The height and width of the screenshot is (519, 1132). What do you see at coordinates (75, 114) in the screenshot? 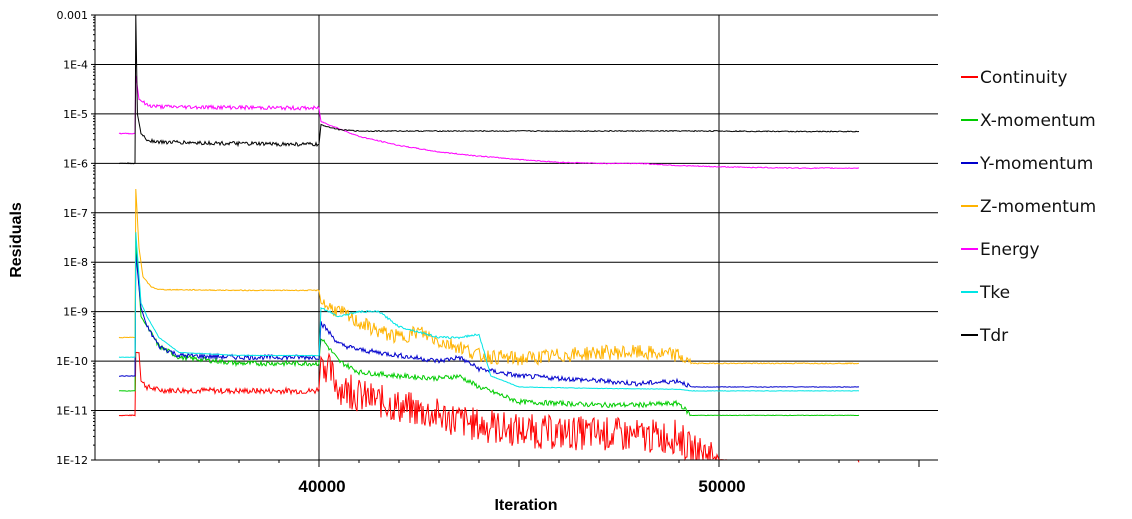
I see `y-tick-label: 1E-5` at bounding box center [75, 114].